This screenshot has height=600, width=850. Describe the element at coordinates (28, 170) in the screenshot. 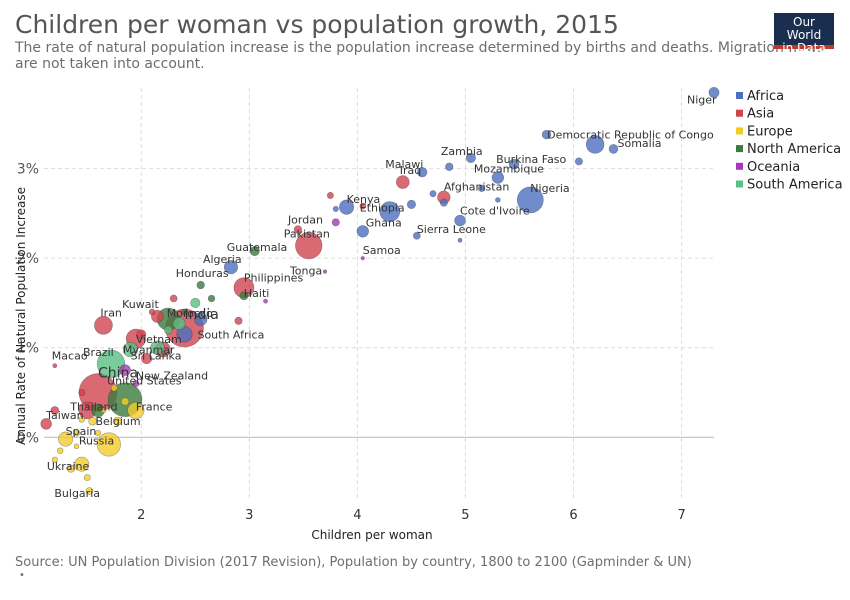

I see `y-tick-label: 3%` at that location.